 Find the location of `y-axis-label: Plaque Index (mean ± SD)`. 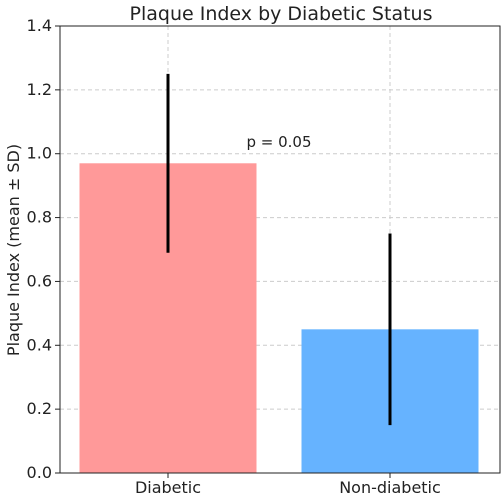

y-axis-label: Plaque Index (mean ± SD) is located at coordinates (13, 250).